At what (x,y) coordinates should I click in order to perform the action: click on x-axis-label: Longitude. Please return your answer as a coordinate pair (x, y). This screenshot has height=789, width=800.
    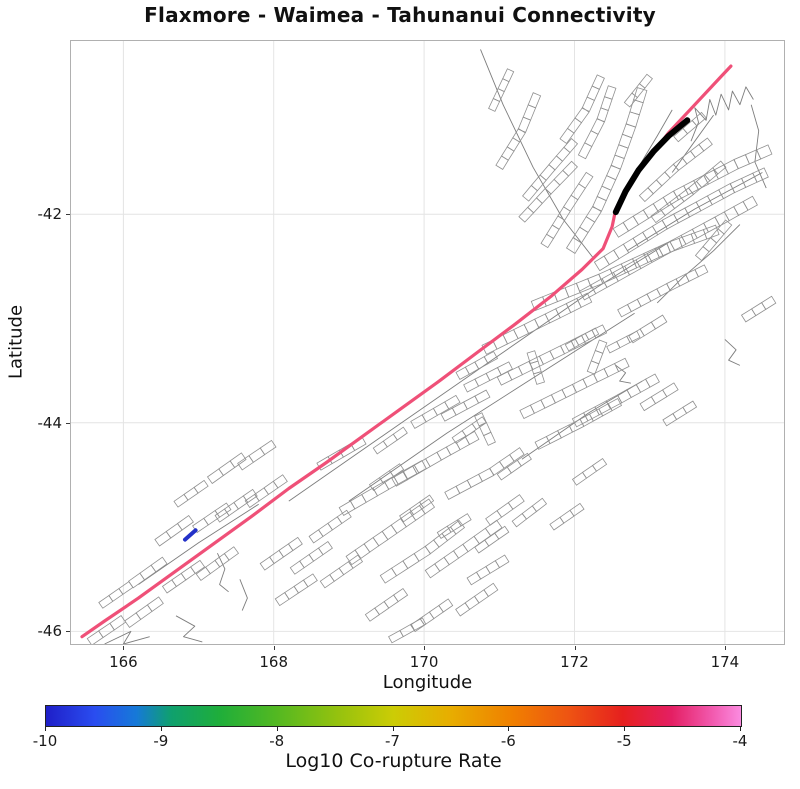
    Looking at the image, I should click on (427, 682).